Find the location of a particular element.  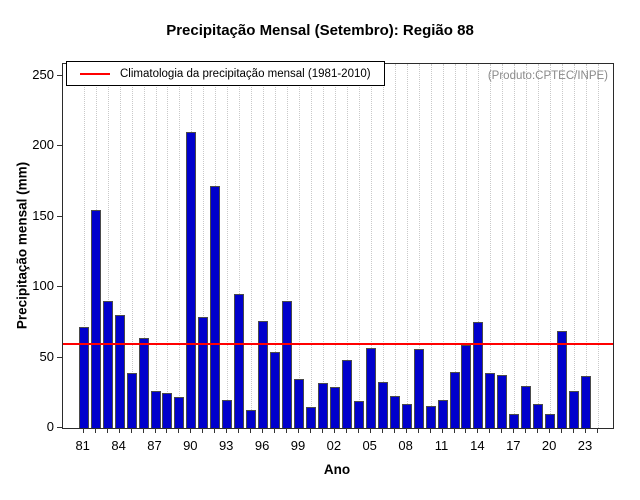

bar-2009 is located at coordinates (418, 388).